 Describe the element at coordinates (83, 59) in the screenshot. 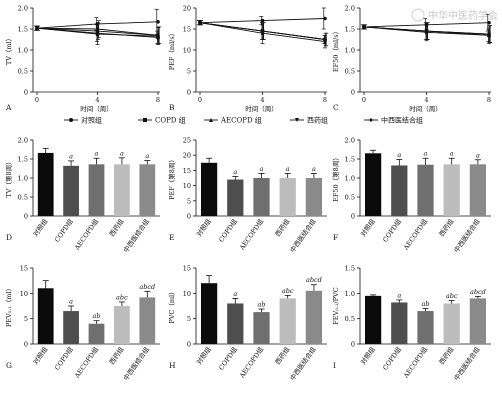

I see `line-panel-A: 0 0.5 1.0 1.5 2.0 TV（ml） A 0 4 8 时间（周）` at that location.